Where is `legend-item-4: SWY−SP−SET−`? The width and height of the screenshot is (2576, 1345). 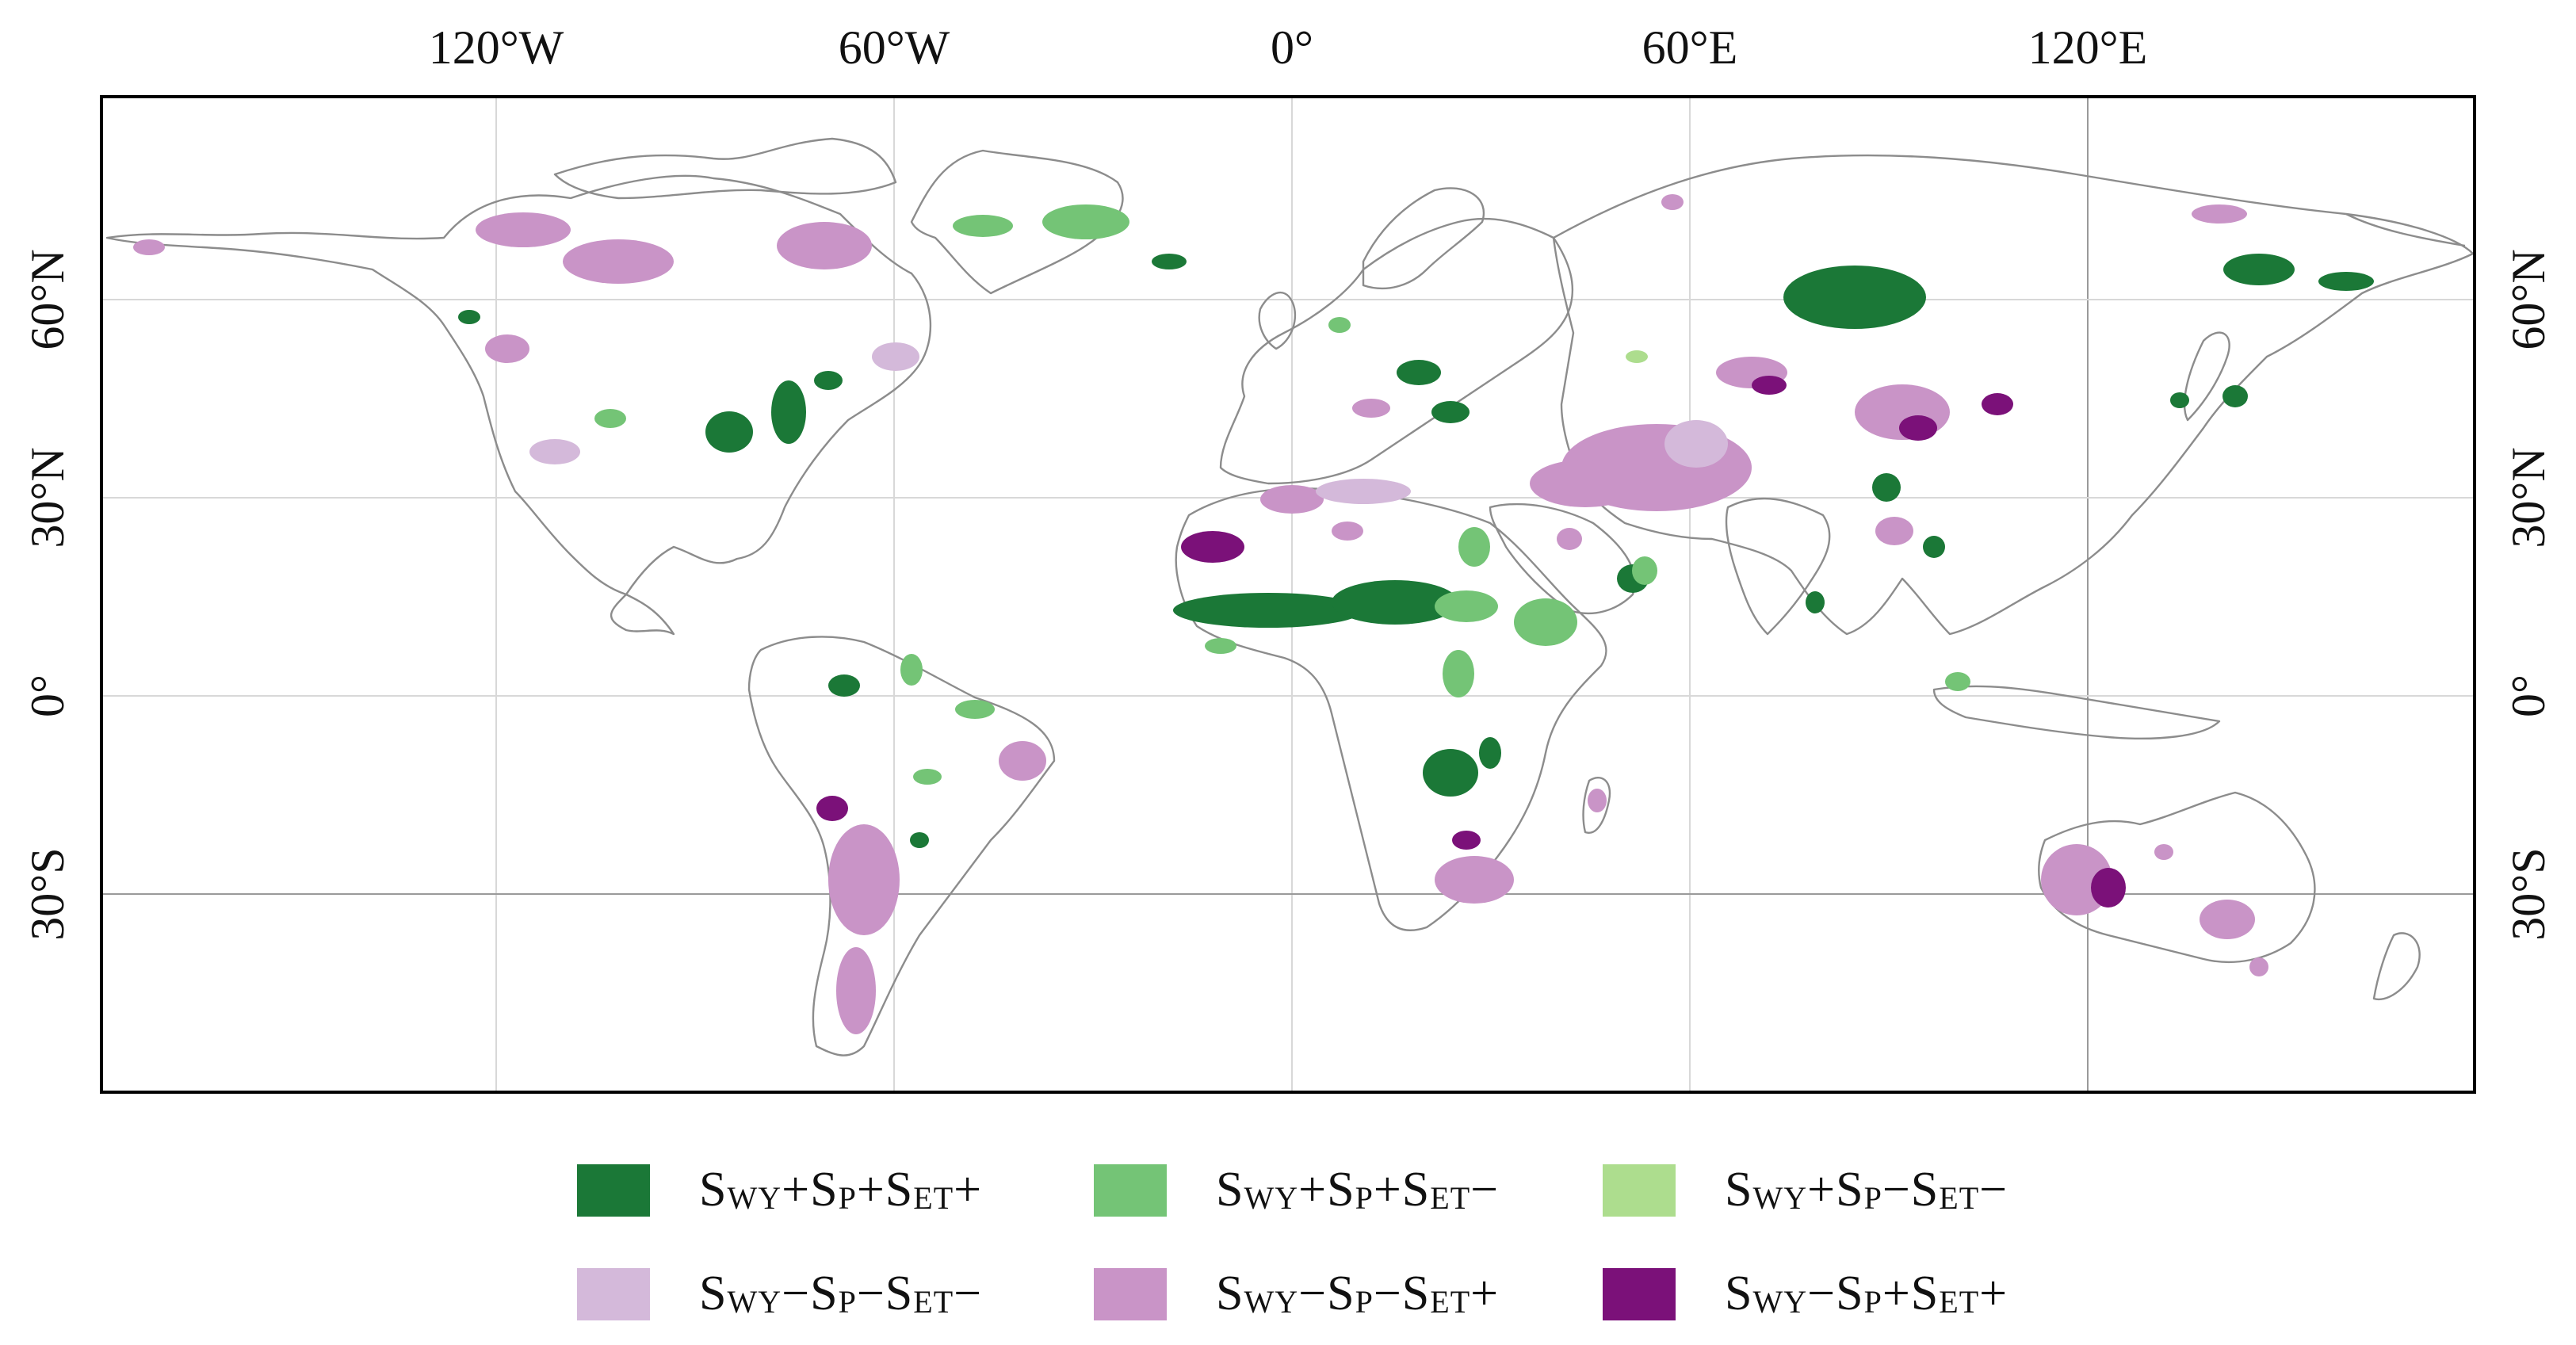
legend-item-4: SWY−SP−SET− is located at coordinates (779, 1294).